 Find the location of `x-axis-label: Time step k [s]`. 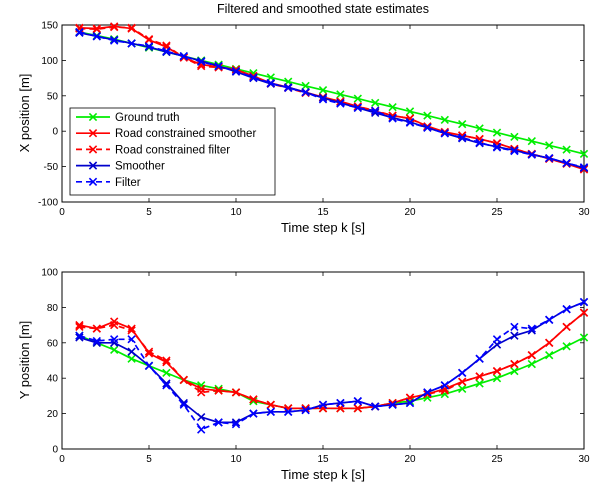

x-axis-label: Time step k [s] is located at coordinates (323, 474).